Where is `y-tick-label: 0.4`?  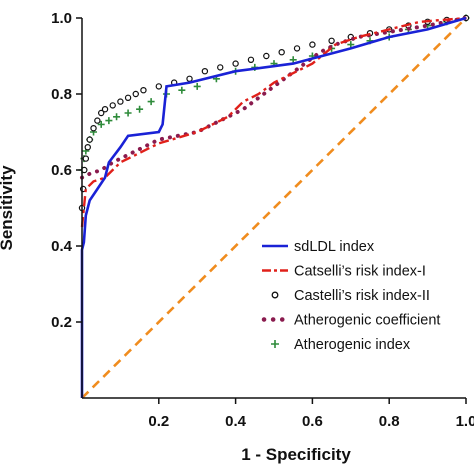
y-tick-label: 0.4 is located at coordinates (62, 246).